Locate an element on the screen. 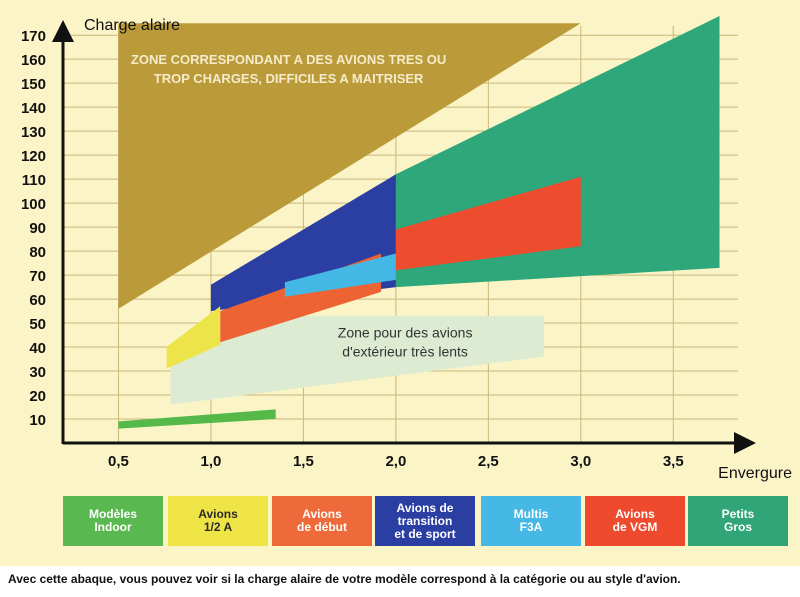  zone-label-too-heavy: TROP CHARGES, DIFFICILES A MAITRISER is located at coordinates (289, 78).